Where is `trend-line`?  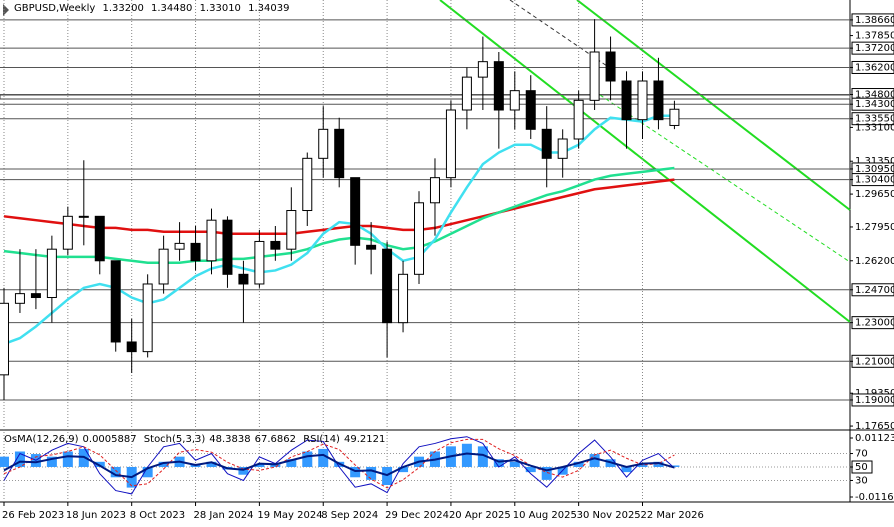 trend-line is located at coordinates (725, 178).